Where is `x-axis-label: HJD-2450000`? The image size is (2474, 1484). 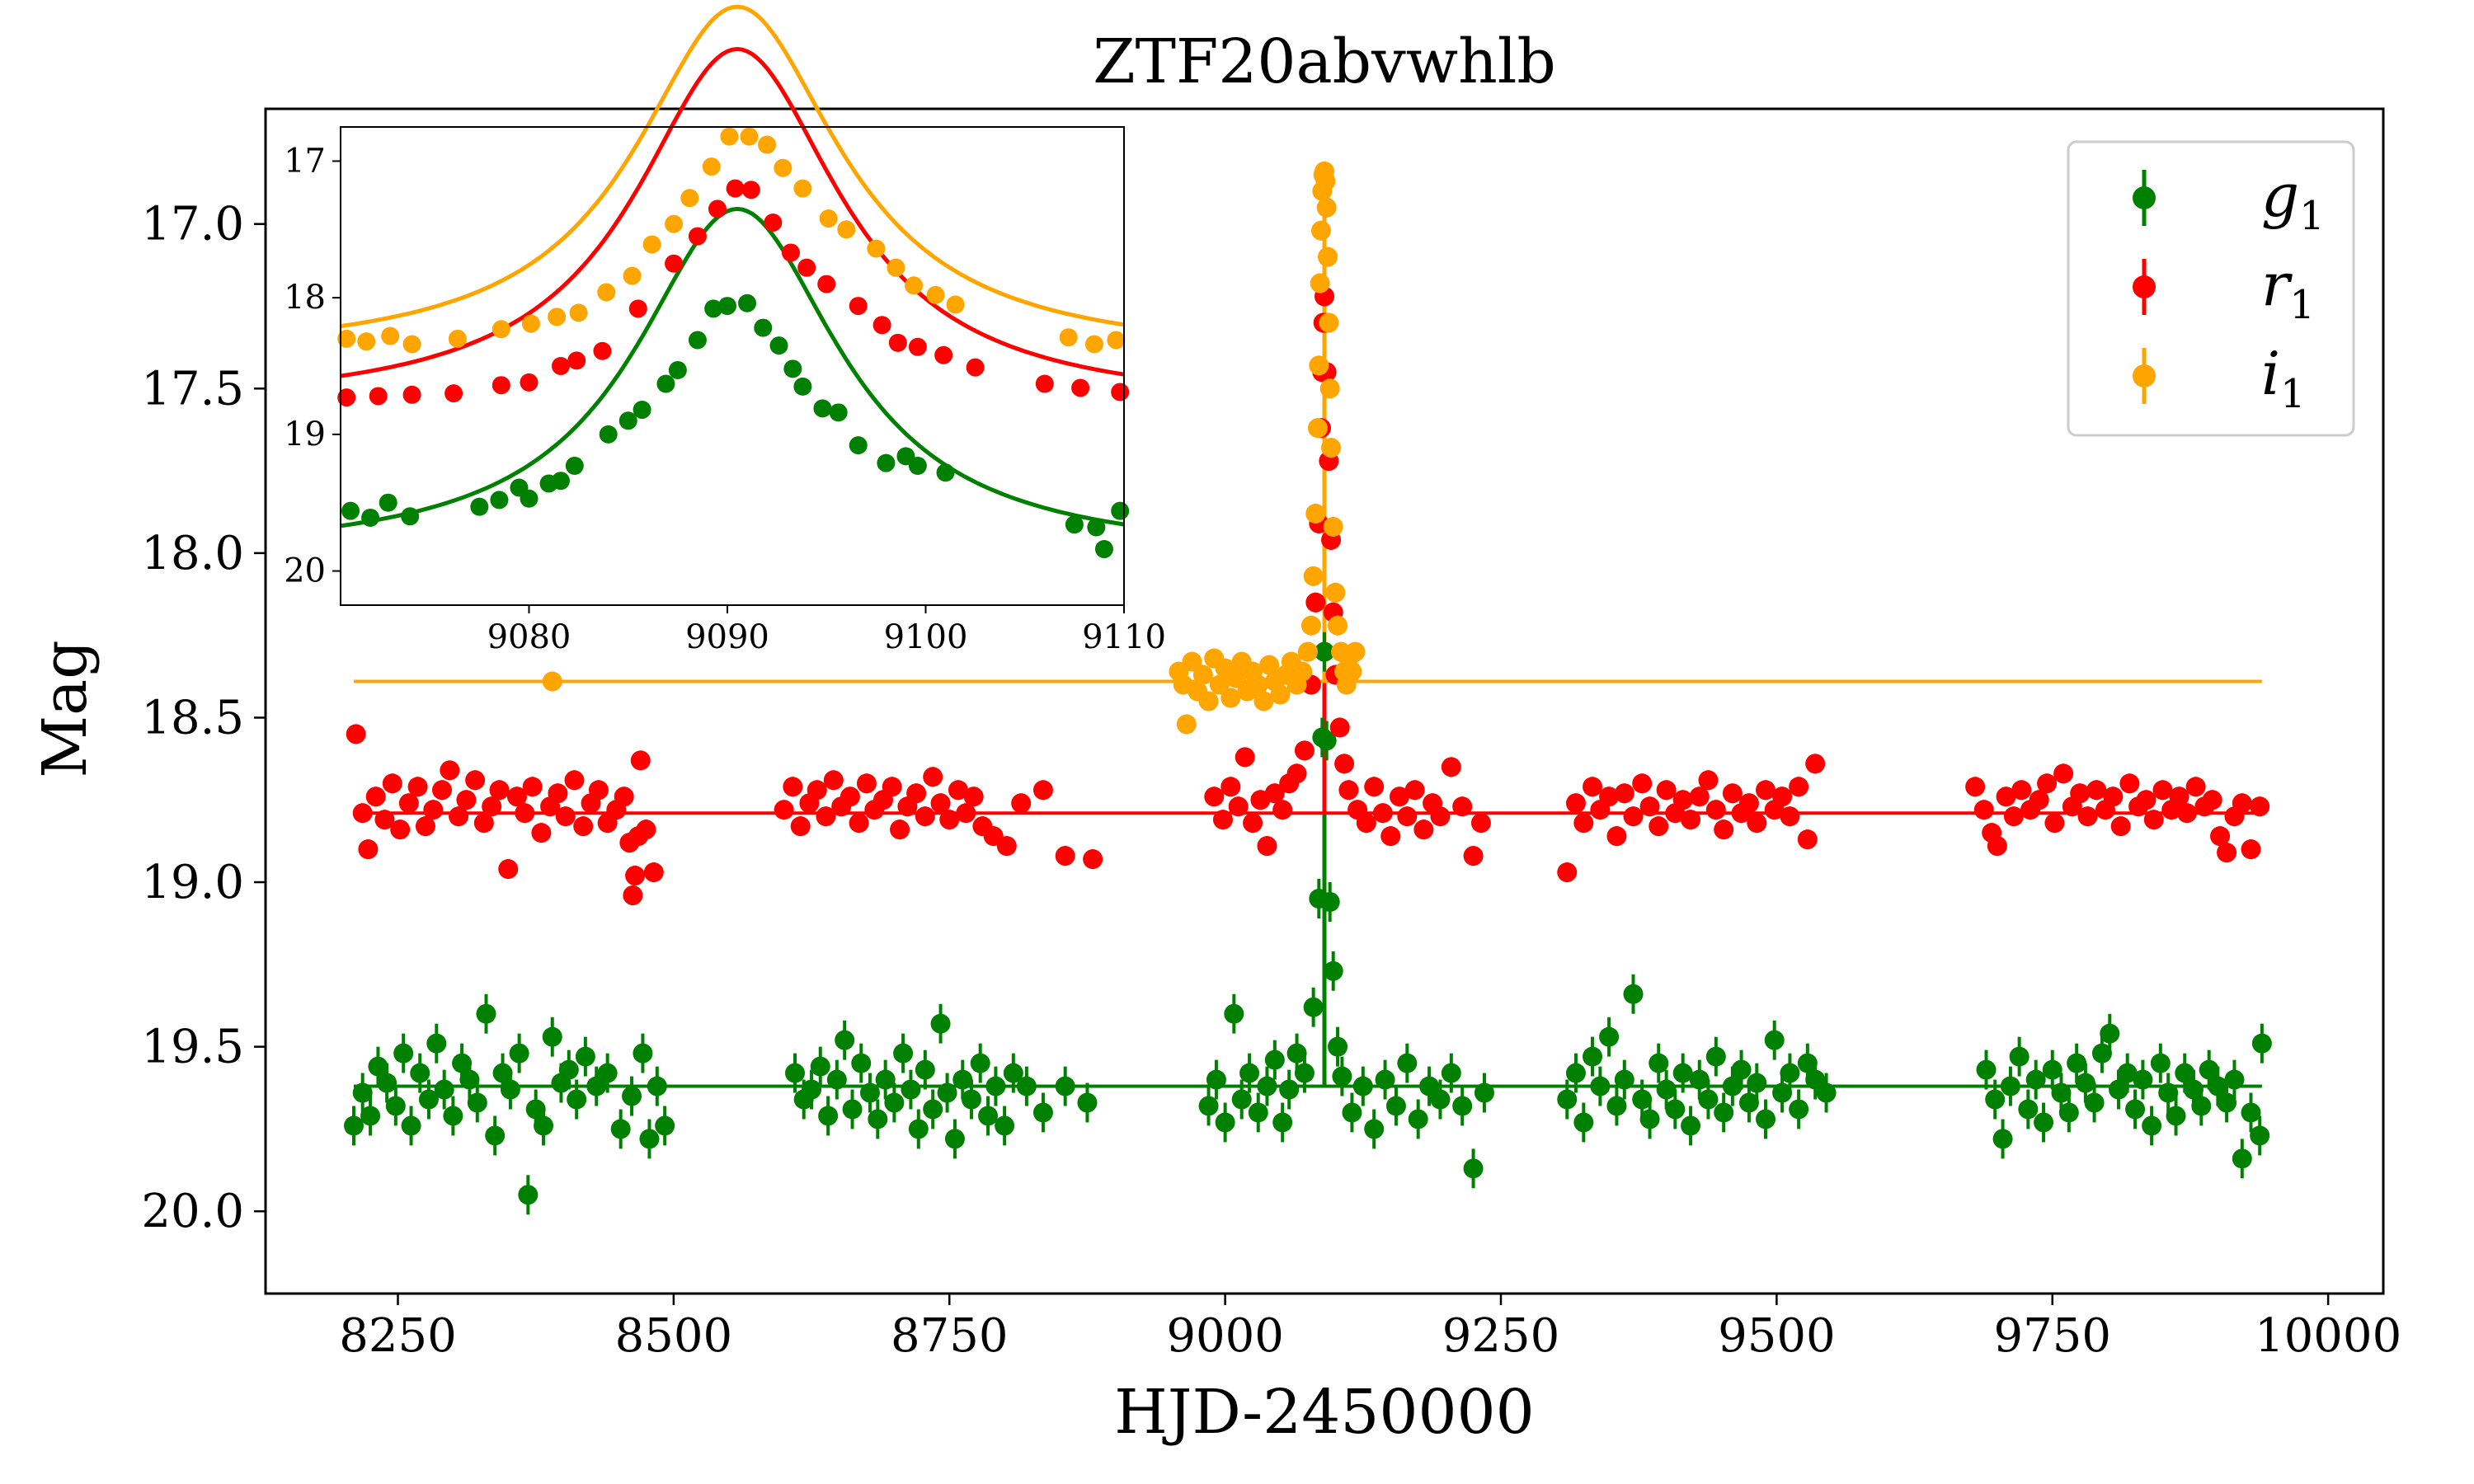 x-axis-label: HJD-2450000 is located at coordinates (1324, 1412).